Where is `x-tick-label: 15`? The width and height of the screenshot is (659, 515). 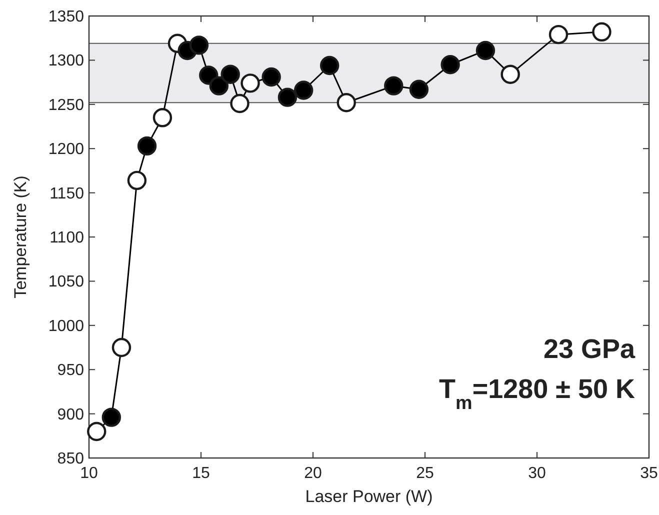 x-tick-label: 15 is located at coordinates (201, 473).